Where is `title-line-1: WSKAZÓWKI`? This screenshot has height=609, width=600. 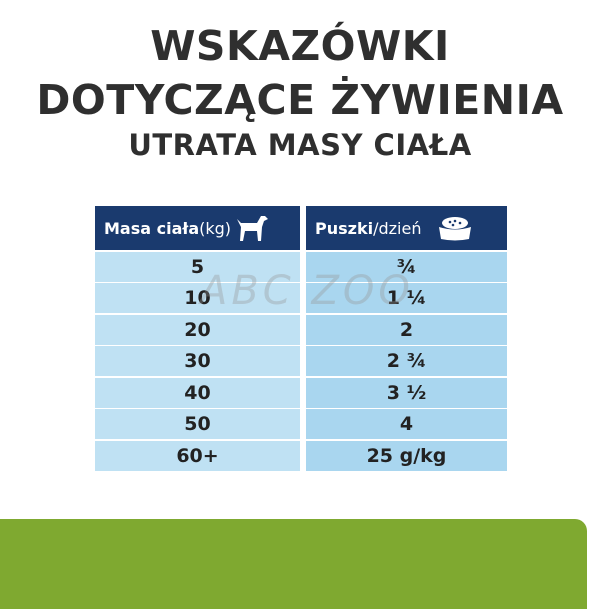 title-line-1: WSKAZÓWKI is located at coordinates (300, 46).